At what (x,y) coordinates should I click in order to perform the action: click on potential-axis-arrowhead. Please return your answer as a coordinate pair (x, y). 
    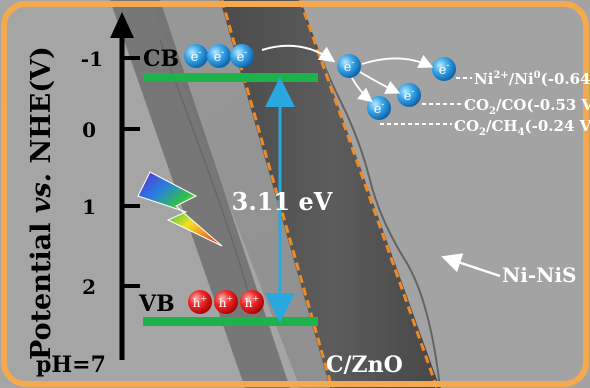
    Looking at the image, I should click on (122, 25).